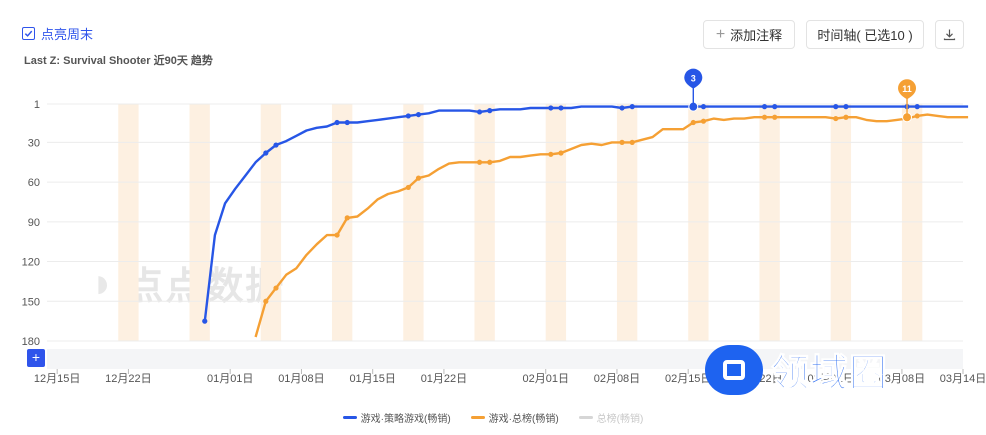 The image size is (986, 435). I want to click on y-tick-label: 1, so click(37, 105).